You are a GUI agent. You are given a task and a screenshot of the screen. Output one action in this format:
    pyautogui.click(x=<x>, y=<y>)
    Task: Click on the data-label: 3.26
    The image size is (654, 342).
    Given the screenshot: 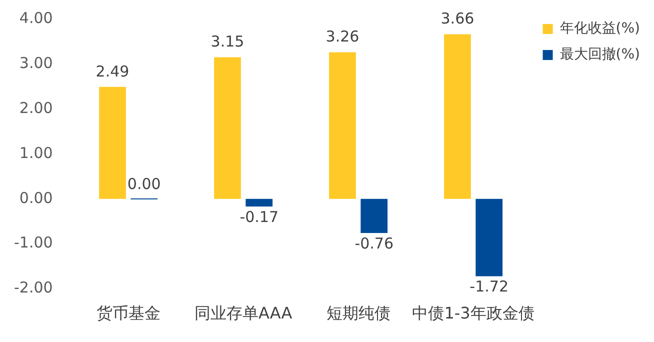 What is the action you would take?
    pyautogui.click(x=343, y=37)
    